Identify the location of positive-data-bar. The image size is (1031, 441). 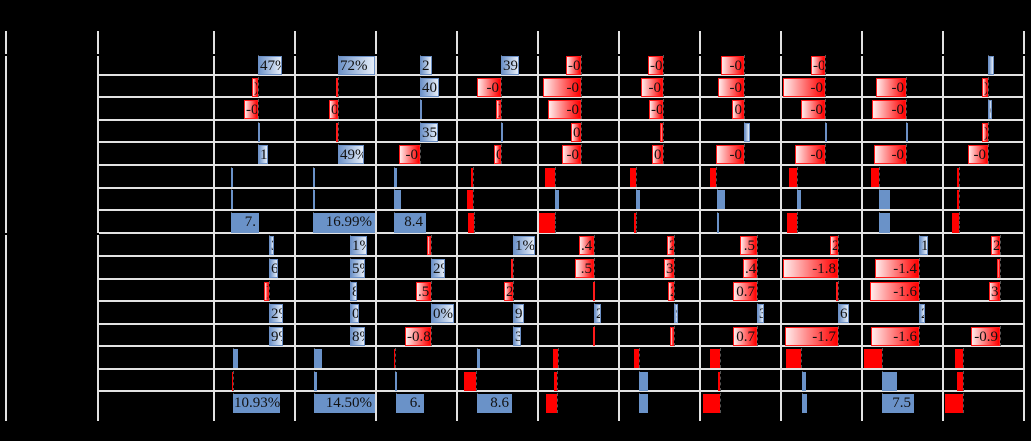
(721, 199).